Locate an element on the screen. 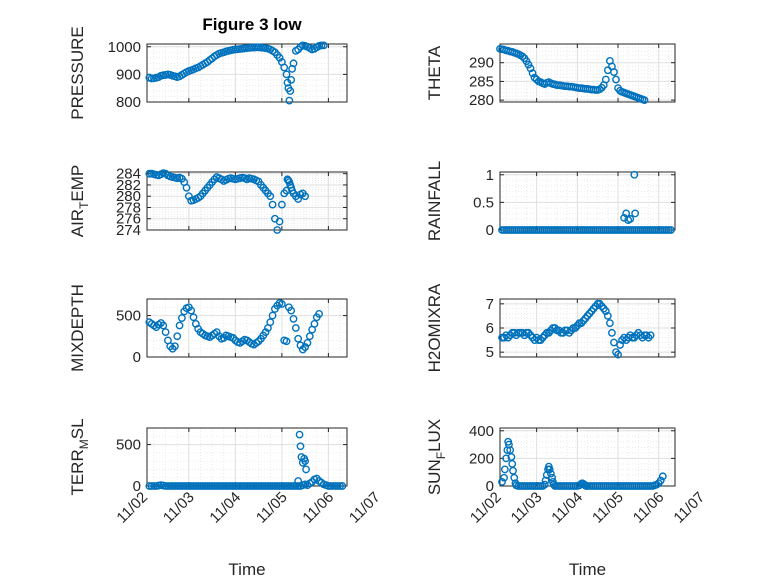  y-tick-label: 280 is located at coordinates (128, 196).